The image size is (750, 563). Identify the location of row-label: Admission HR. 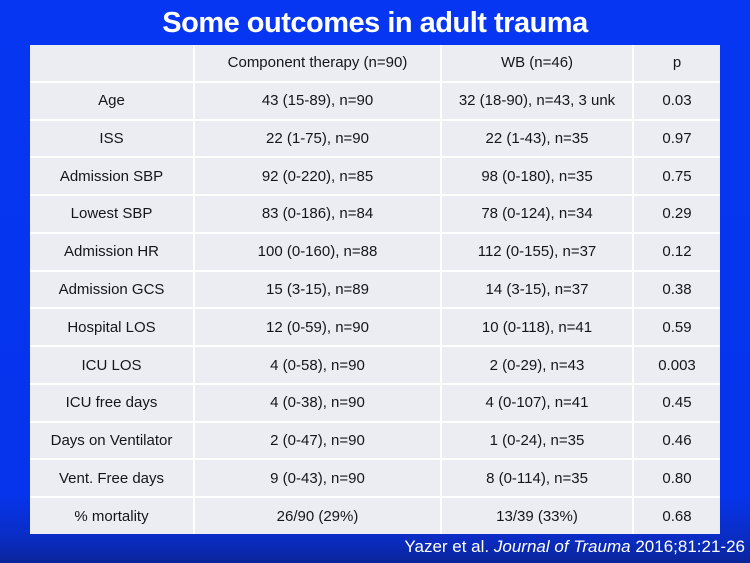
(111, 251).